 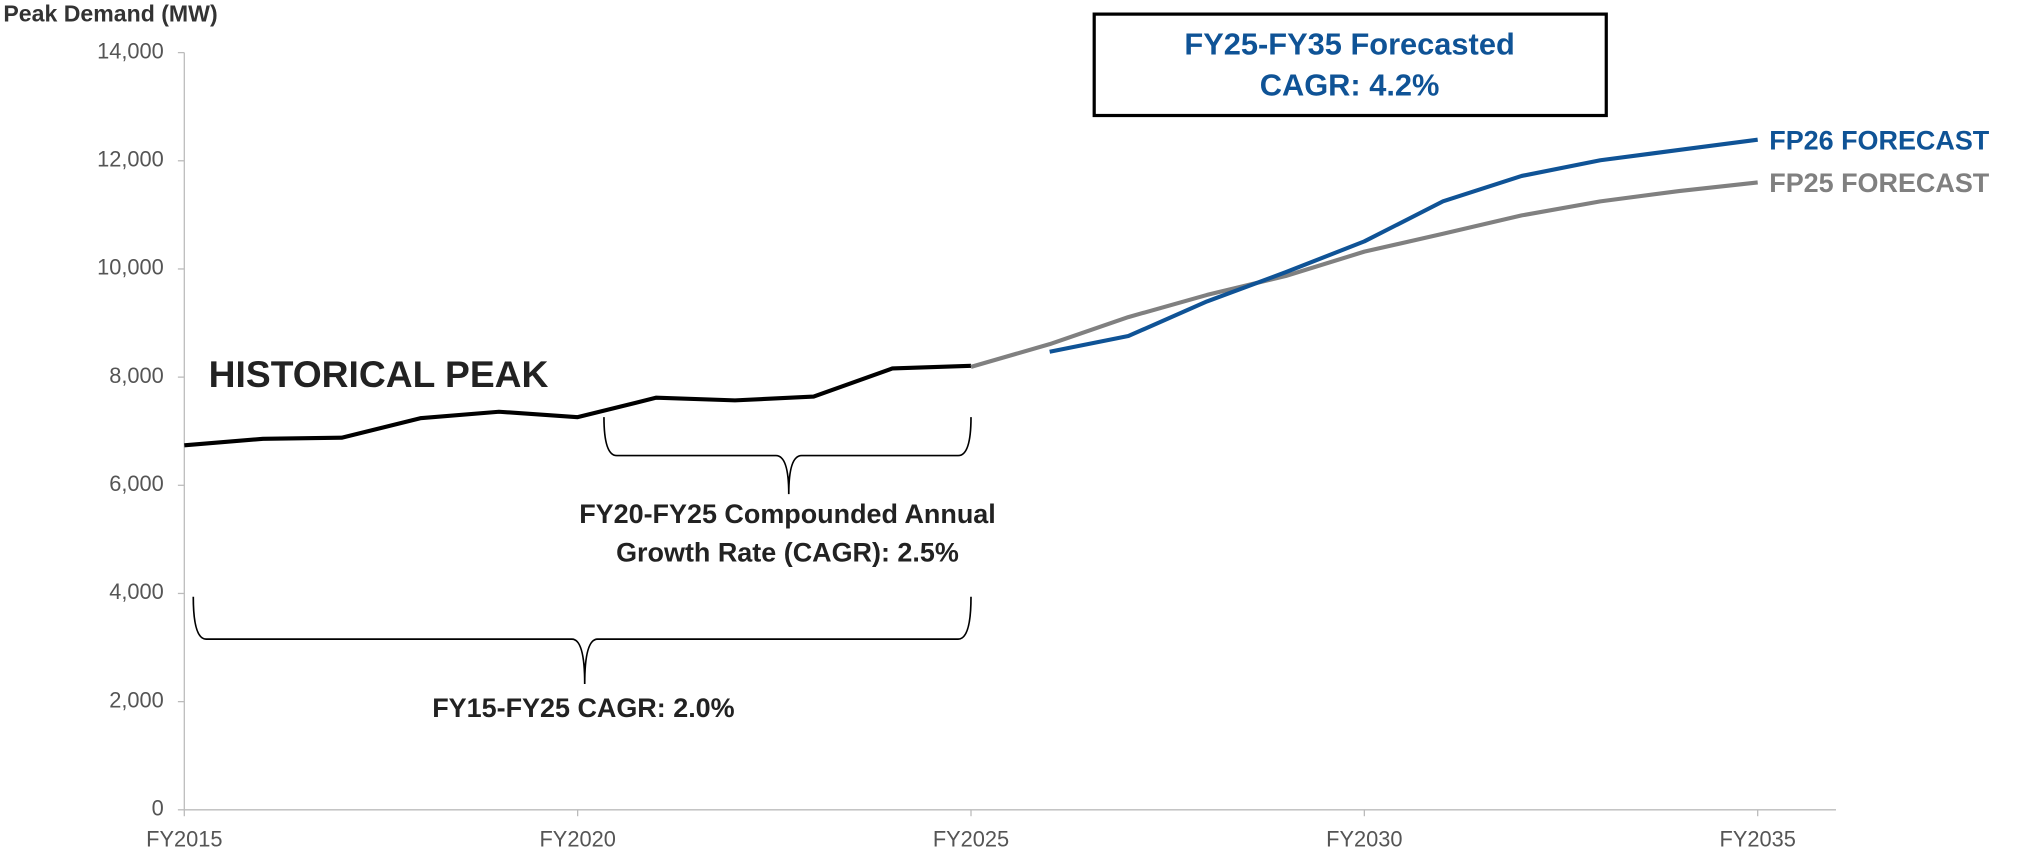 What do you see at coordinates (583, 708) in the screenshot?
I see `annotation: FY15-FY25 CAGR: 2.0%` at bounding box center [583, 708].